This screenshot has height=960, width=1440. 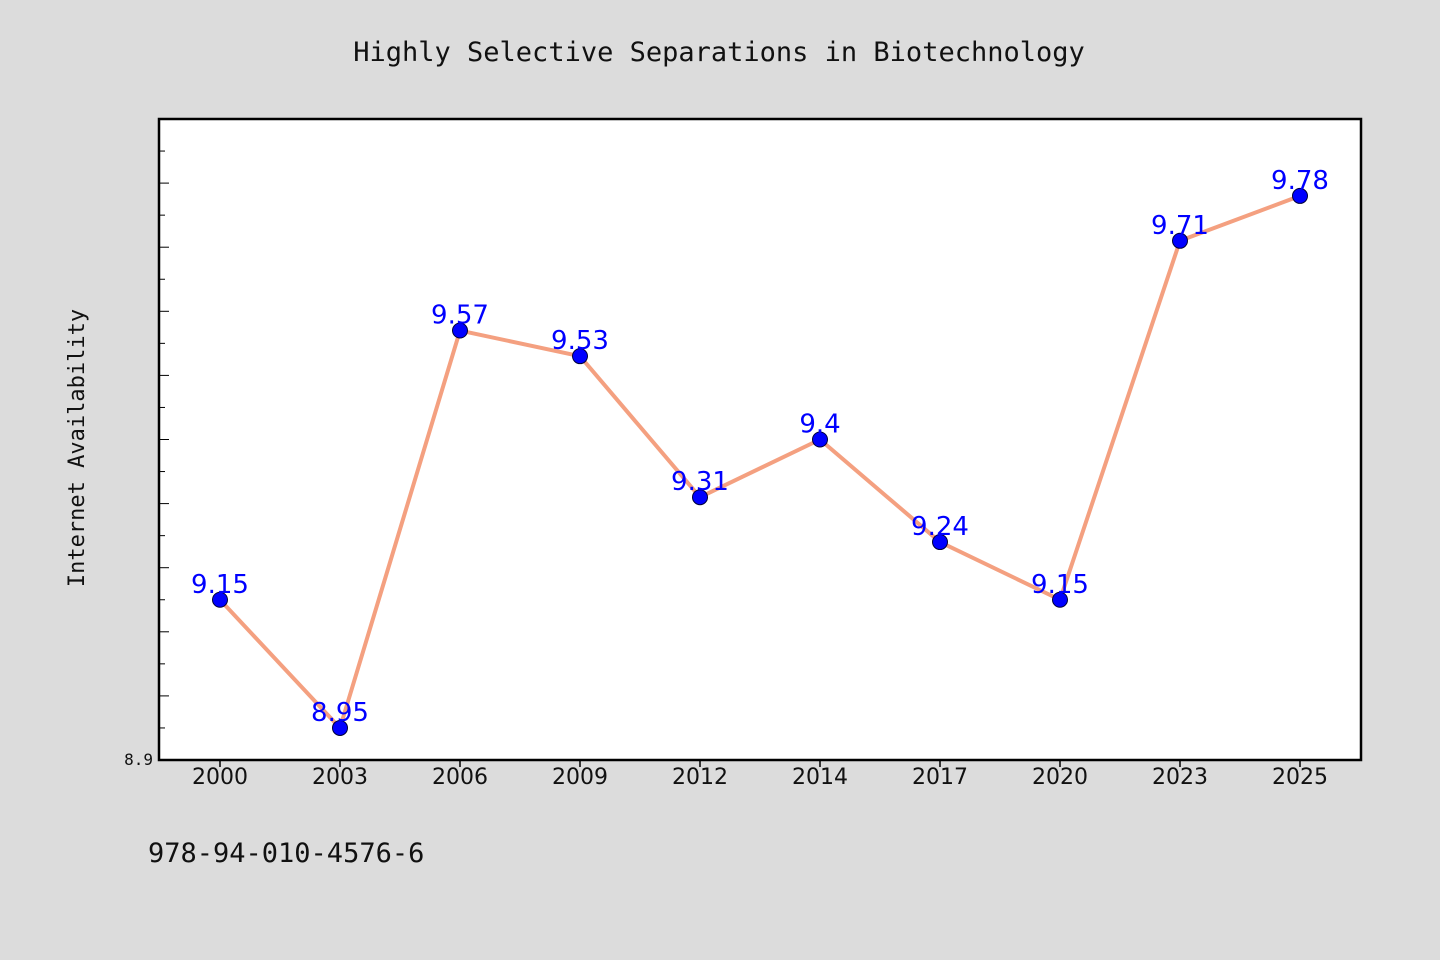 What do you see at coordinates (340, 777) in the screenshot?
I see `x-tick-label: 2003` at bounding box center [340, 777].